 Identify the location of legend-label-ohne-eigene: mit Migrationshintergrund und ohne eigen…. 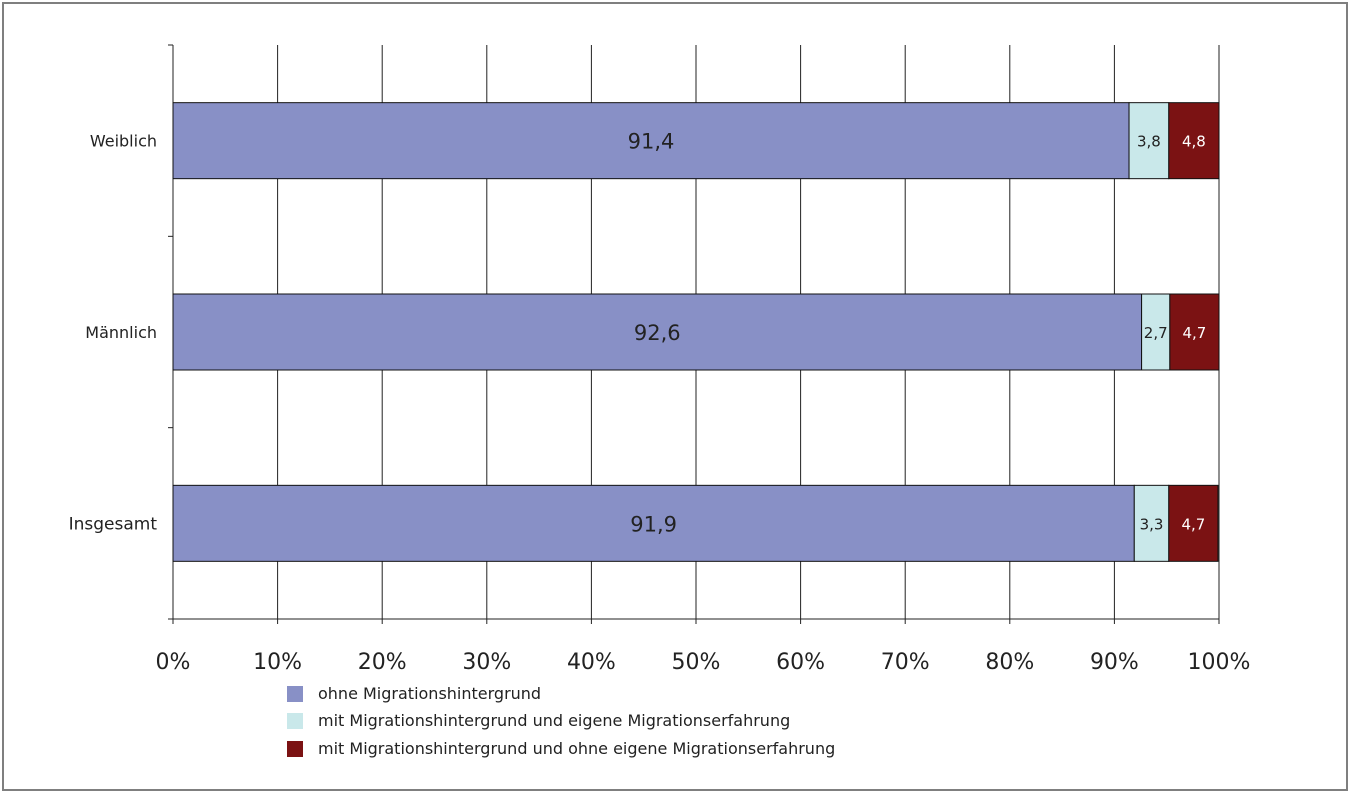
(577, 748).